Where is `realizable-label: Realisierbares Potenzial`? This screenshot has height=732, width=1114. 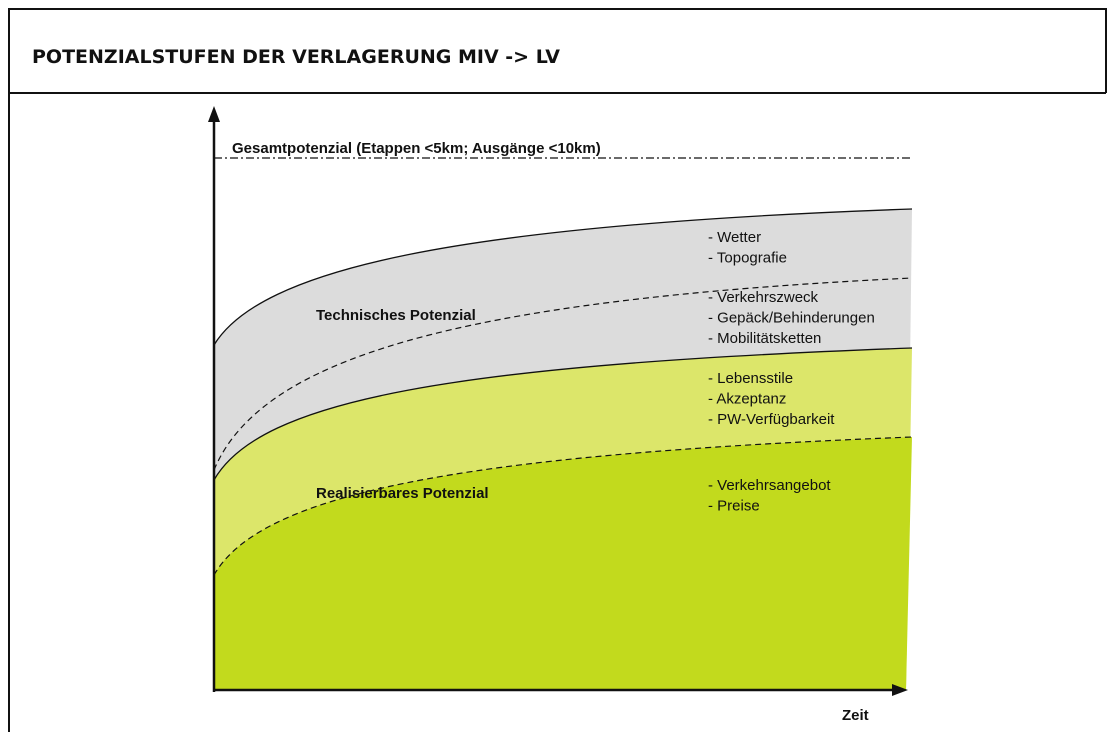
realizable-label: Realisierbares Potenzial is located at coordinates (402, 493).